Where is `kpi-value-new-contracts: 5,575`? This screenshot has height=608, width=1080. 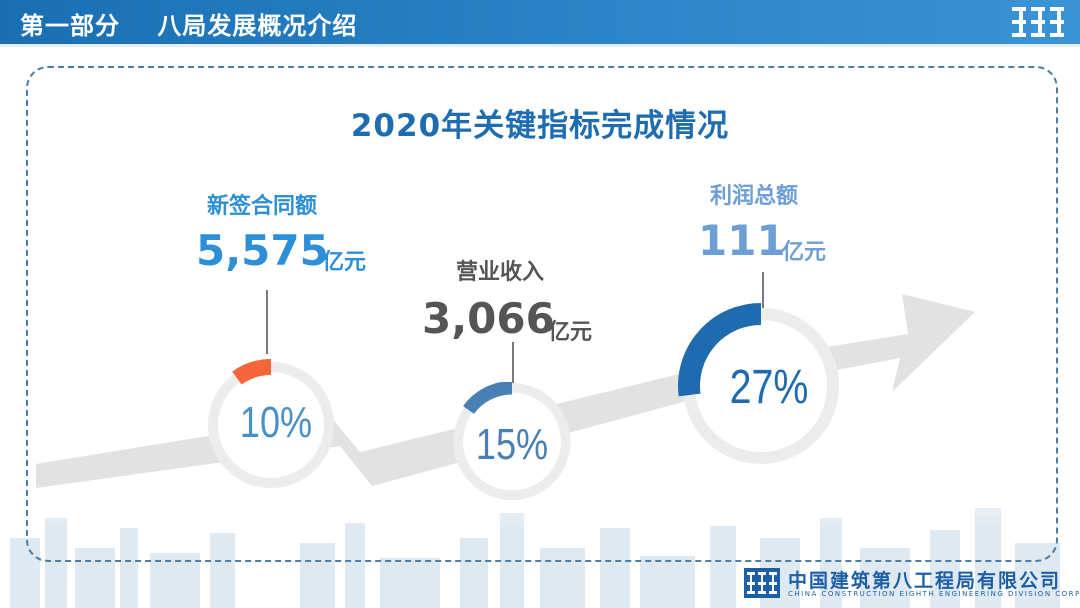
kpi-value-new-contracts: 5,575 is located at coordinates (262, 250).